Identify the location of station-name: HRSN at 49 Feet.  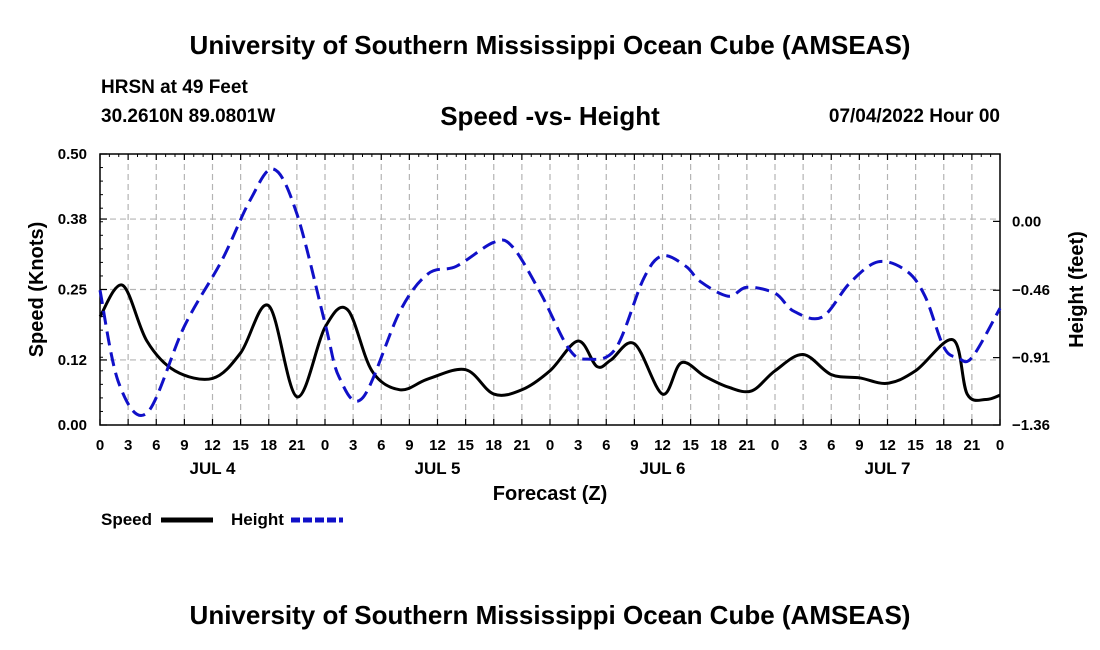
(174, 87).